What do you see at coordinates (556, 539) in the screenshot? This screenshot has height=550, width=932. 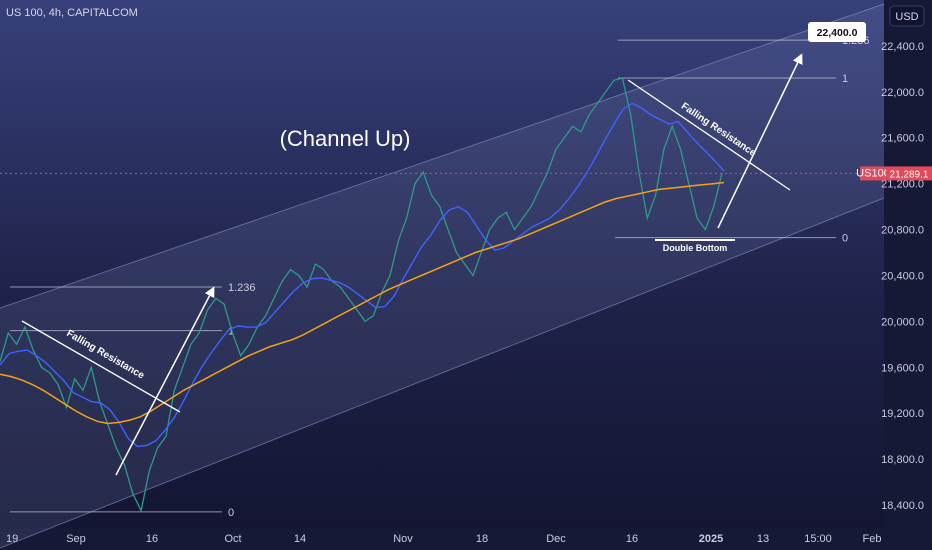 I see `time-tick-label: Dec` at bounding box center [556, 539].